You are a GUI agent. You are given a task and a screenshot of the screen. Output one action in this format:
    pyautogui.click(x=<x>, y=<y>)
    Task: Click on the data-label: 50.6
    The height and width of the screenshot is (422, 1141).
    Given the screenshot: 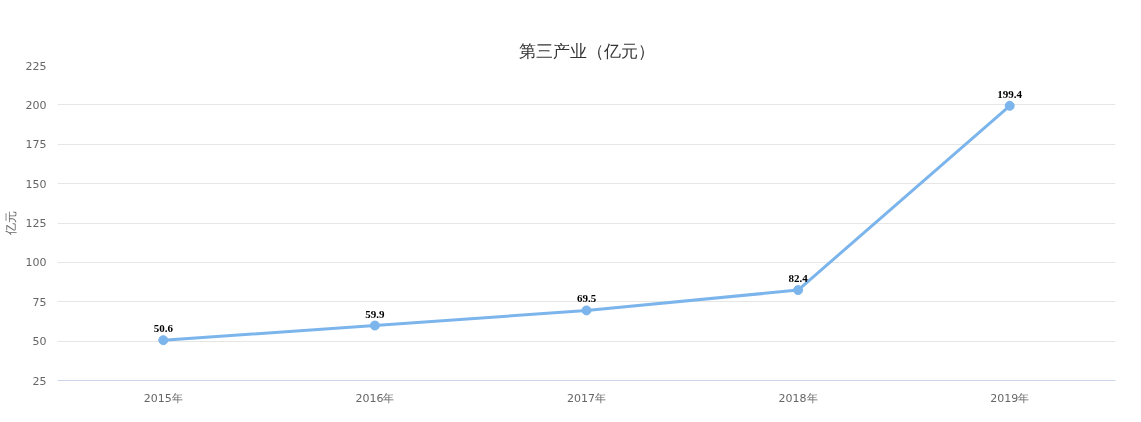 What is the action you would take?
    pyautogui.click(x=163, y=328)
    